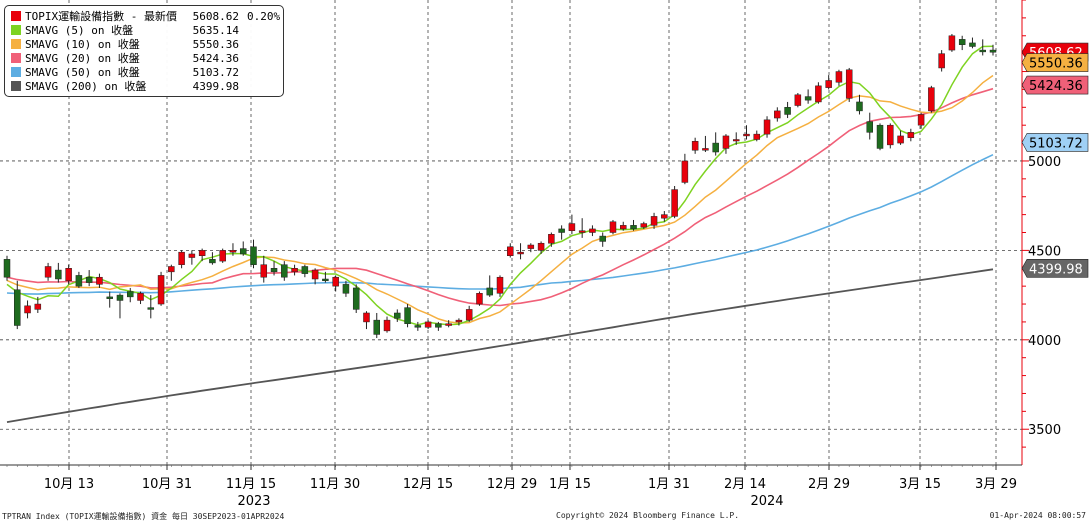  I want to click on y-tick-label: 4000, so click(1044, 341).